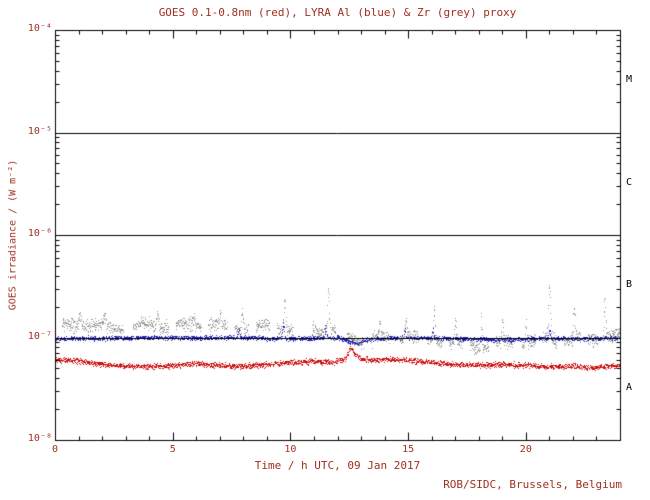 The image size is (650, 500). Describe the element at coordinates (39, 233) in the screenshot. I see `y-tick-label--6: 10⁻⁶` at that location.